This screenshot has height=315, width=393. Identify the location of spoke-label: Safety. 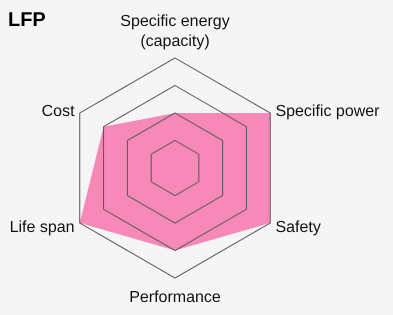
(298, 227).